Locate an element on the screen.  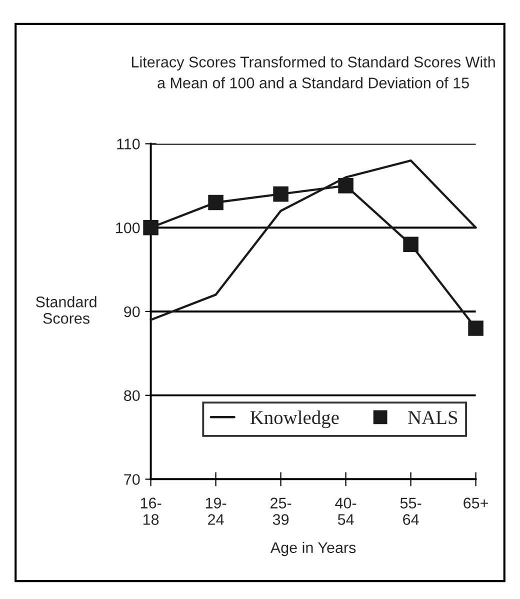
chart-title: Literacy Scores Transformed to Standard Scores With a Mean of 100 and a Standard Deviation of 15 is located at coordinates (313, 72).